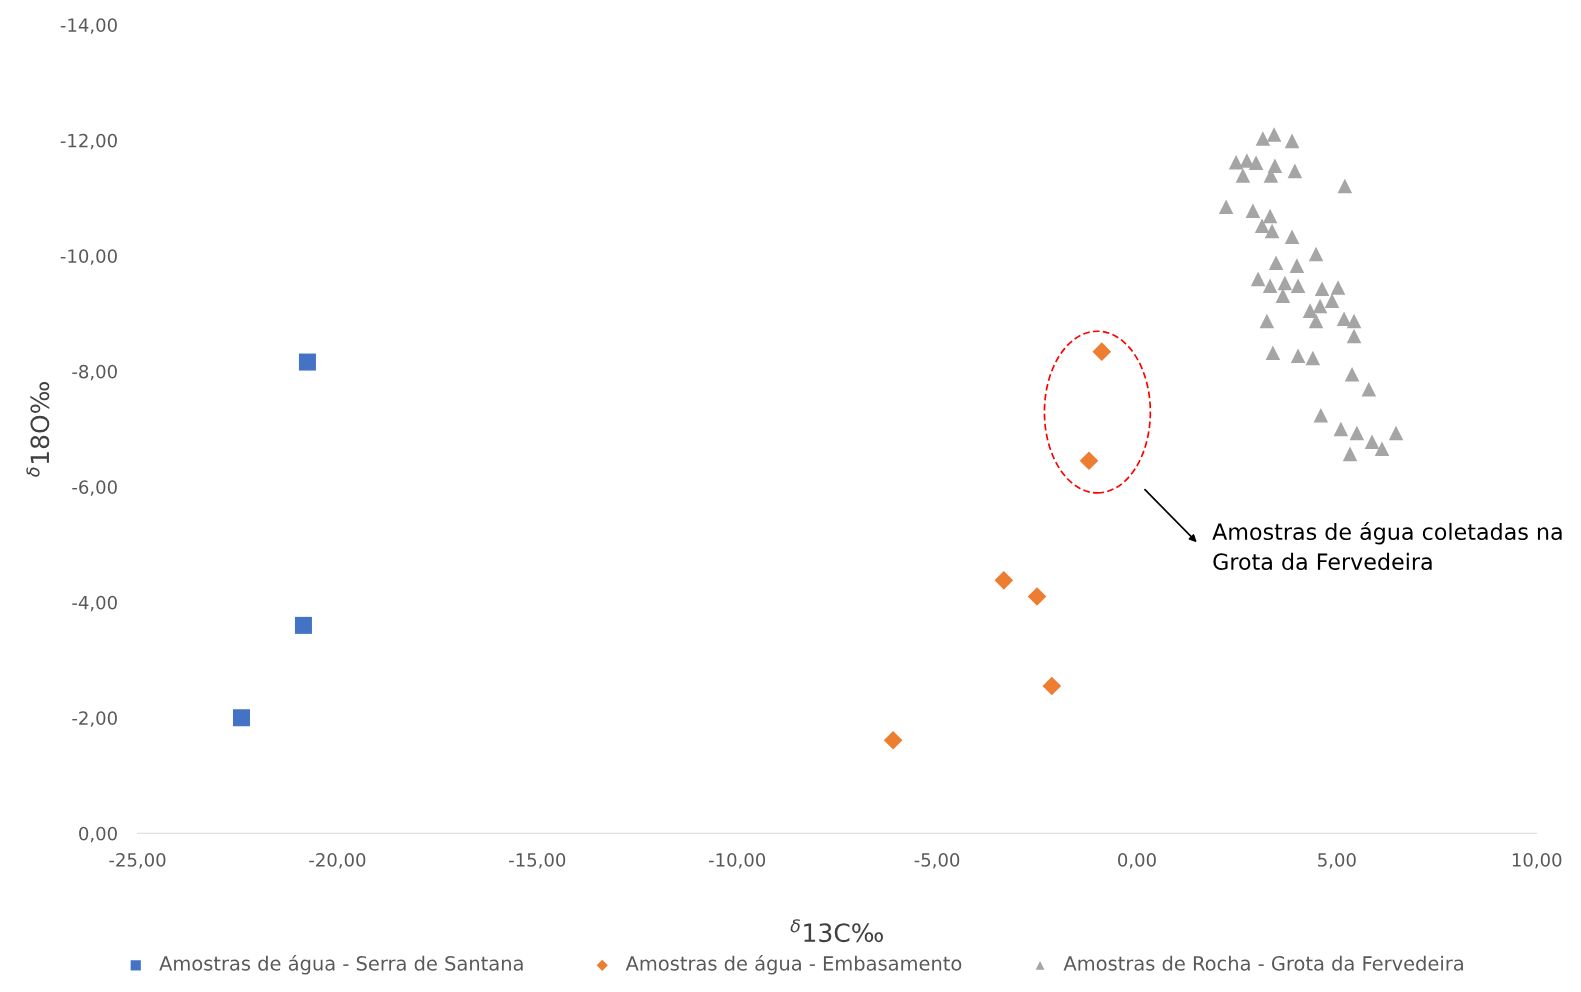 Image resolution: width=1581 pixels, height=992 pixels. What do you see at coordinates (88, 26) in the screenshot?
I see `y-tick-label: -14,00` at bounding box center [88, 26].